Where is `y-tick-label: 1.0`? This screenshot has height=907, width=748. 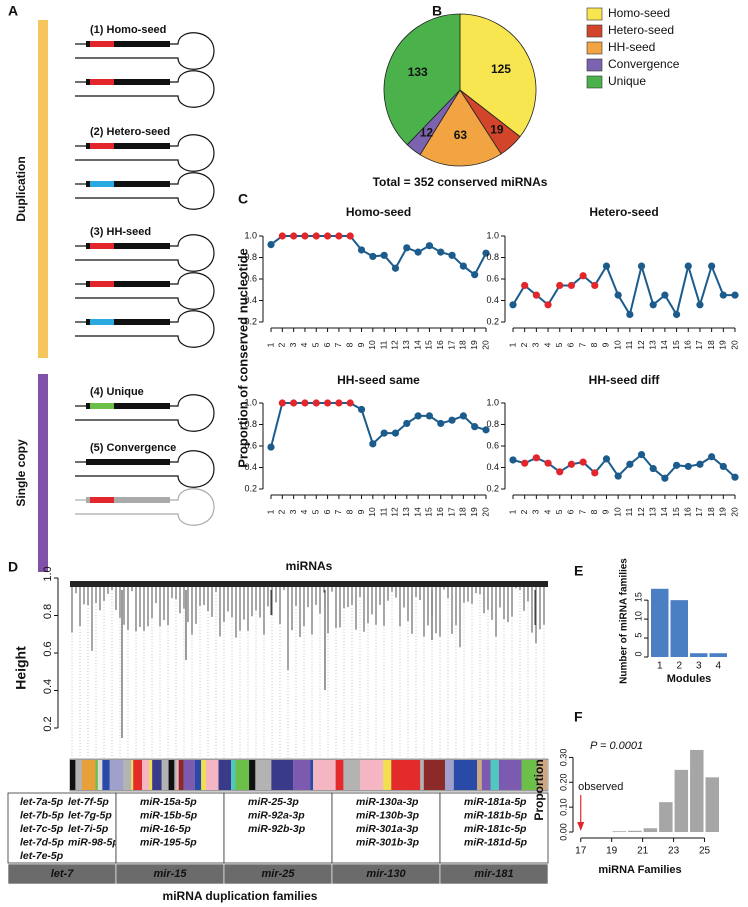
y-tick-label: 1.0 is located at coordinates (250, 402).